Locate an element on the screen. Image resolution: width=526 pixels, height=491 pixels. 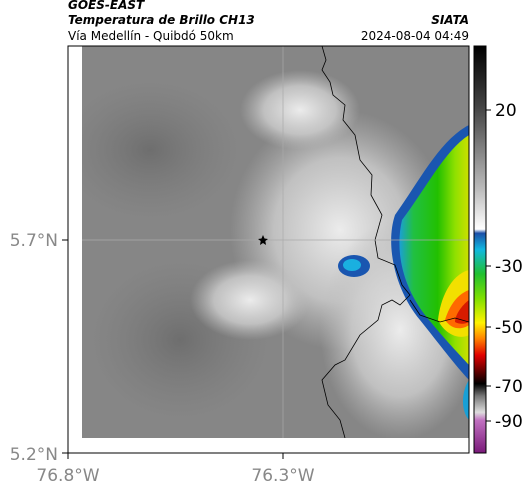
colorbar-label: -90 is located at coordinates (509, 422).